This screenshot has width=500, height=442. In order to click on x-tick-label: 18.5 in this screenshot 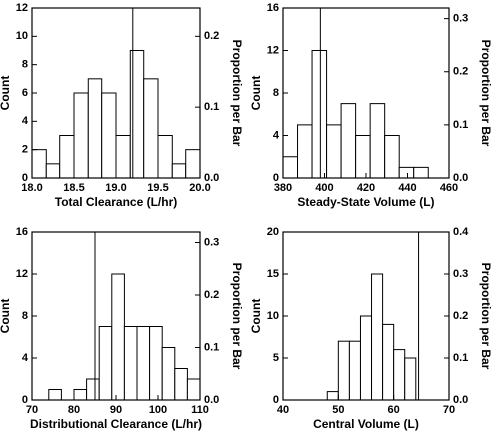, I will do `click(73, 188)`.